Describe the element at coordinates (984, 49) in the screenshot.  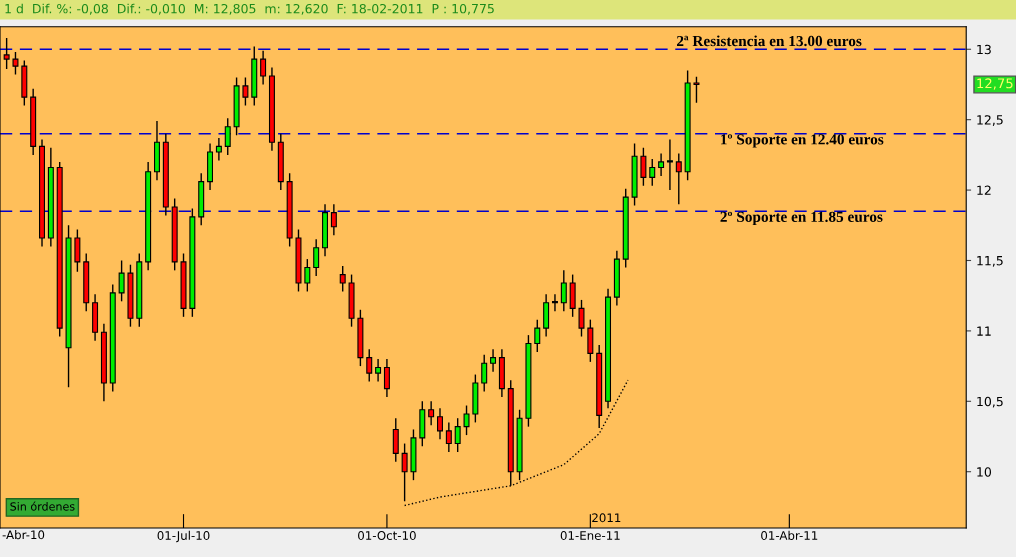
I see `y-tick-label: 13` at that location.